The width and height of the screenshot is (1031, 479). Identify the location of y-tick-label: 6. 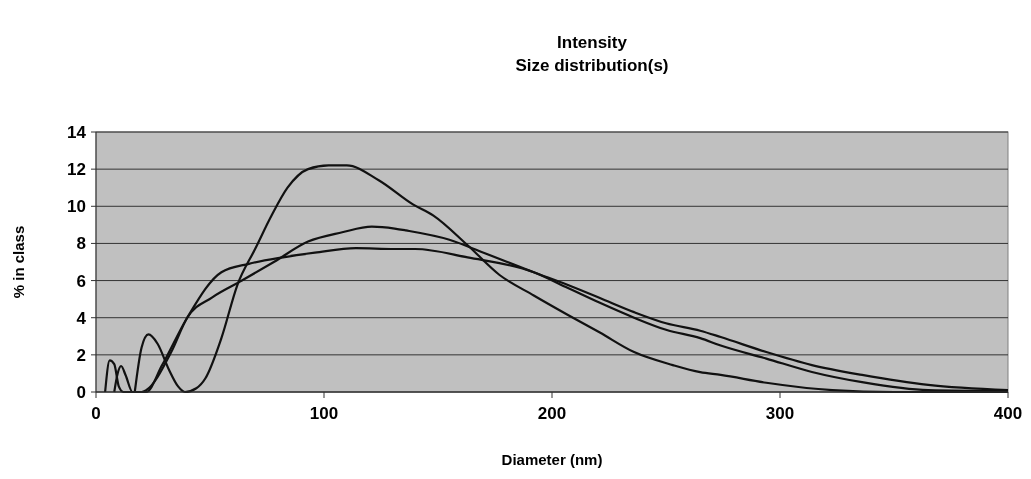
(81, 281).